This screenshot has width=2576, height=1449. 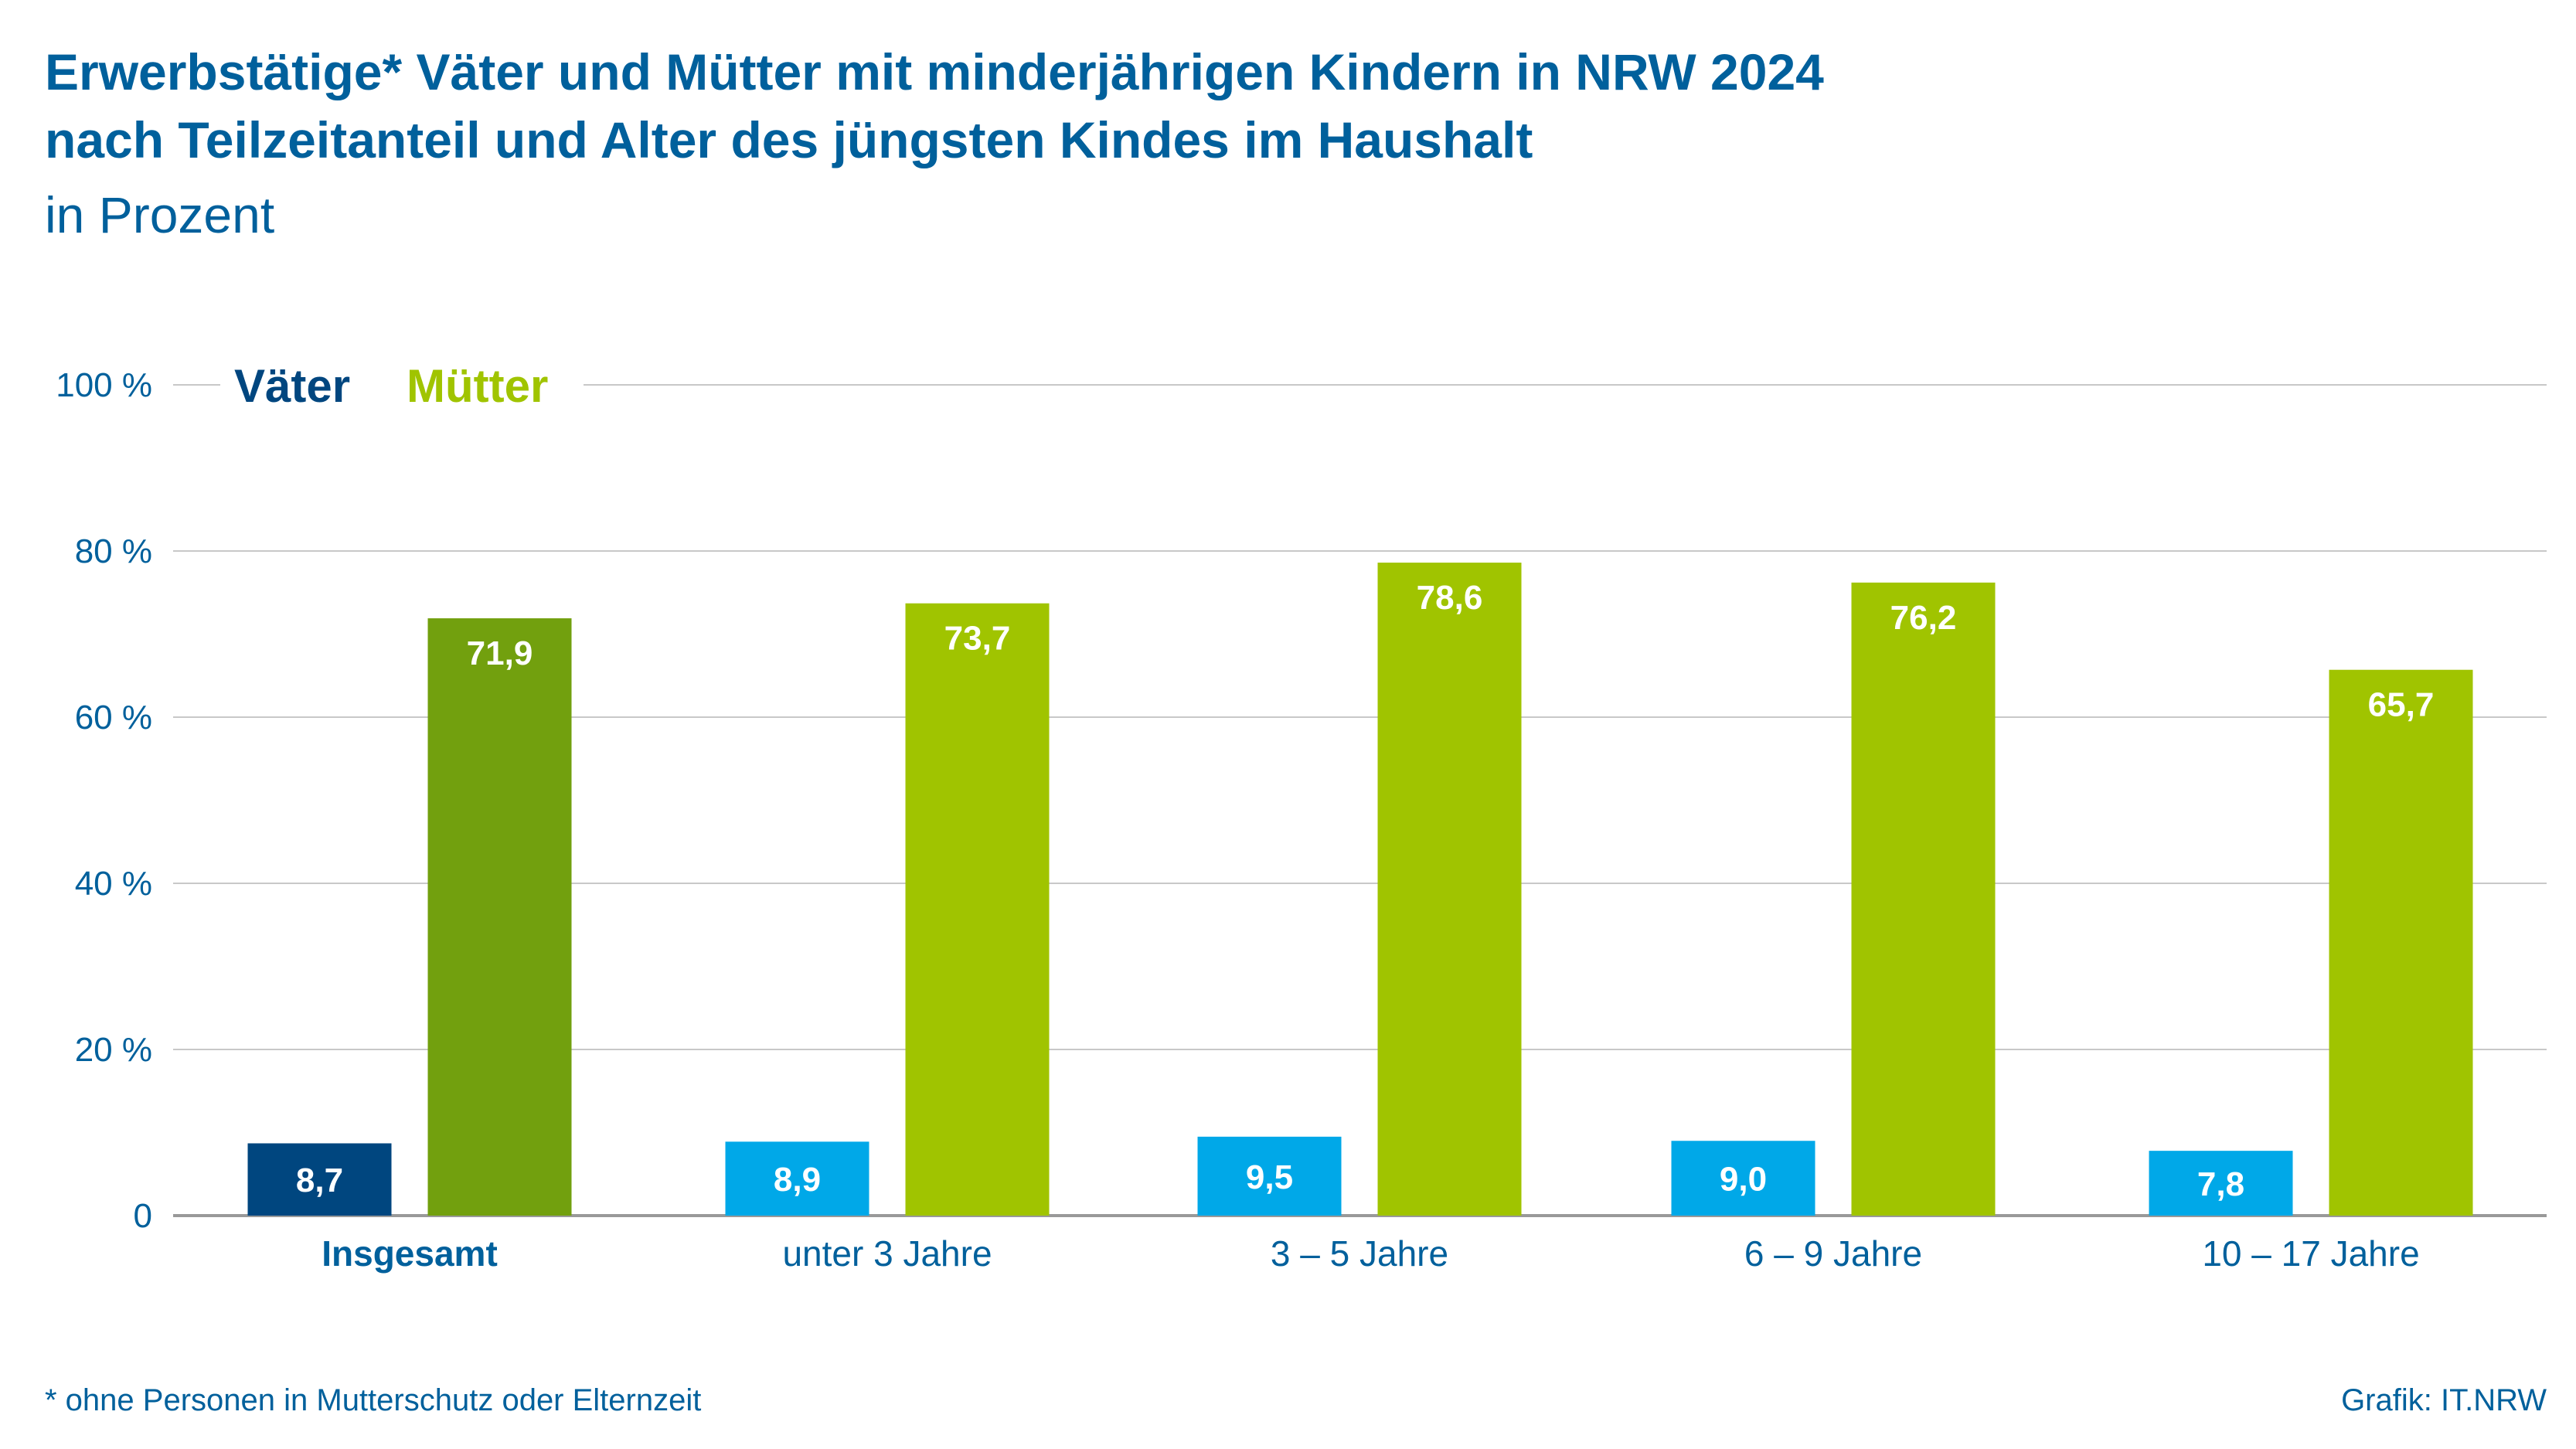 What do you see at coordinates (2401, 705) in the screenshot?
I see `data-label: 65,7` at bounding box center [2401, 705].